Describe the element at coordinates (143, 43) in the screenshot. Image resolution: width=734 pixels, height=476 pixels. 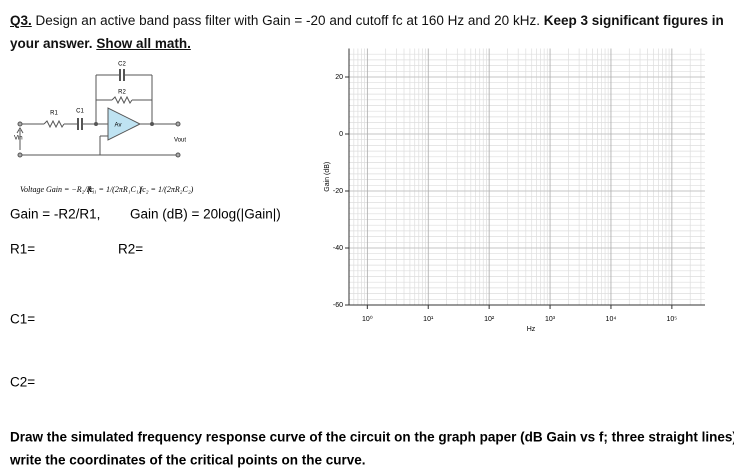
I see `question-instruction: Show all math.` at that location.